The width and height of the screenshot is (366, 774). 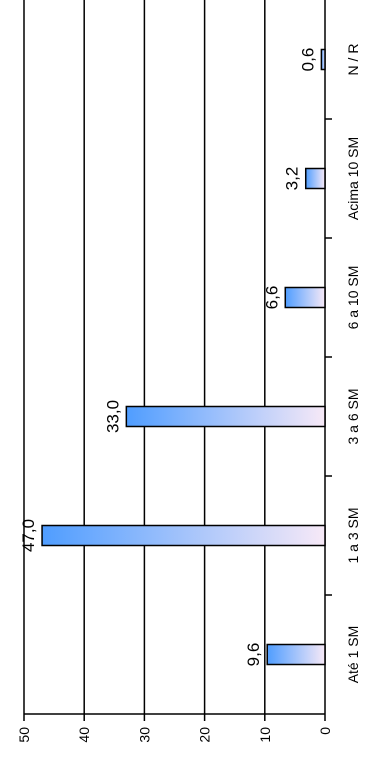 What do you see at coordinates (353, 60) in the screenshot?
I see `category-label: N / R` at bounding box center [353, 60].